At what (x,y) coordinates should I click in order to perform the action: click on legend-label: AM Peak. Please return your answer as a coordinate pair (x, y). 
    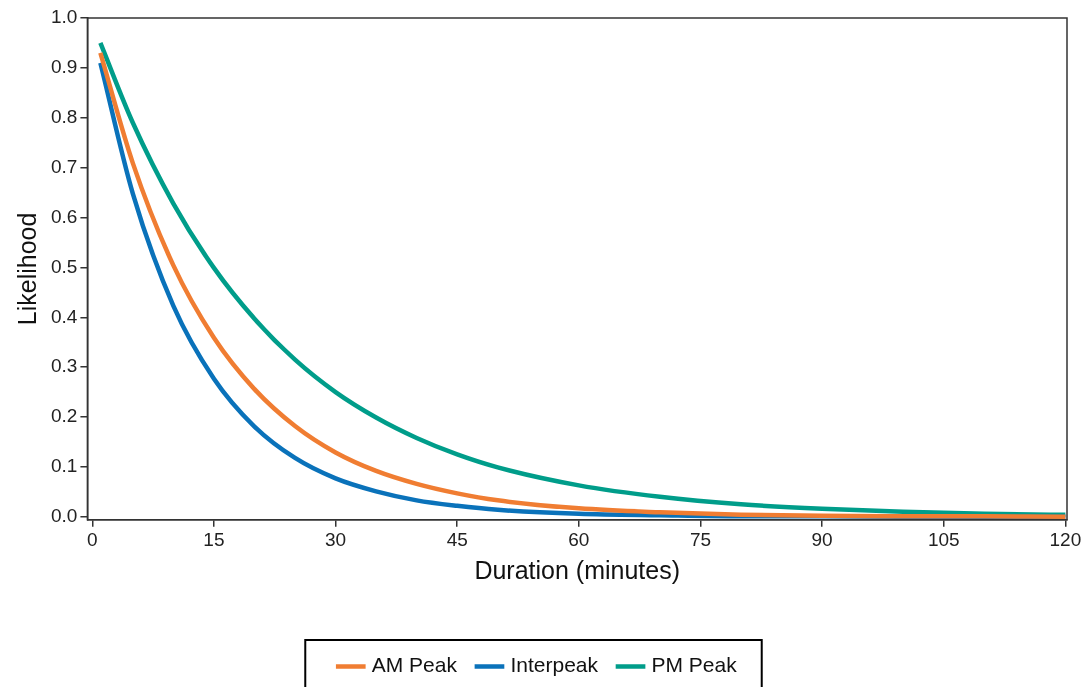
    Looking at the image, I should click on (414, 665).